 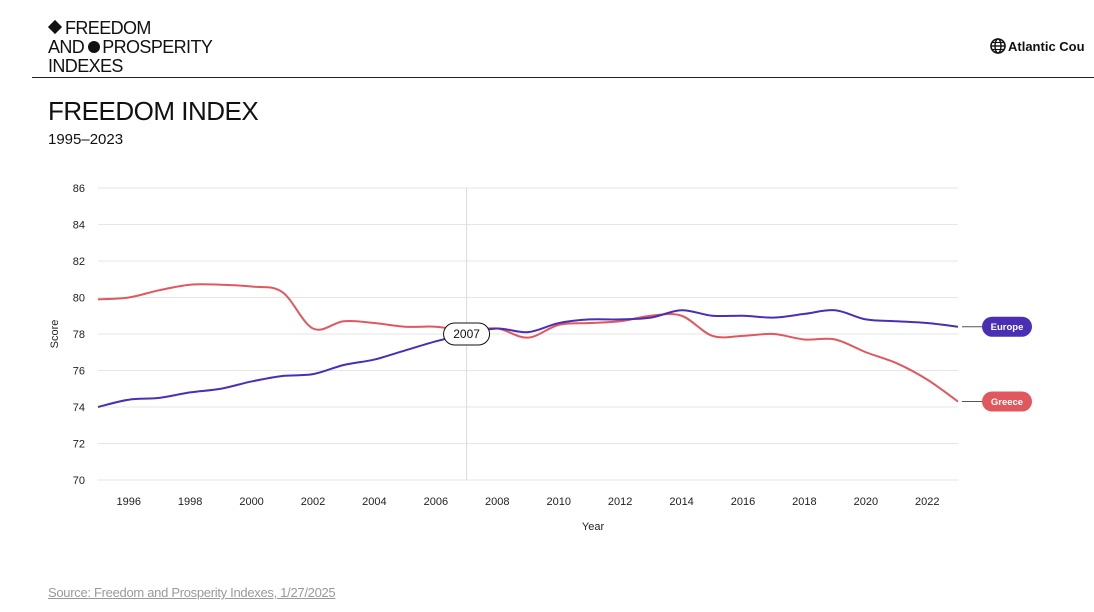 I want to click on x-axis-title: Year, so click(x=593, y=527).